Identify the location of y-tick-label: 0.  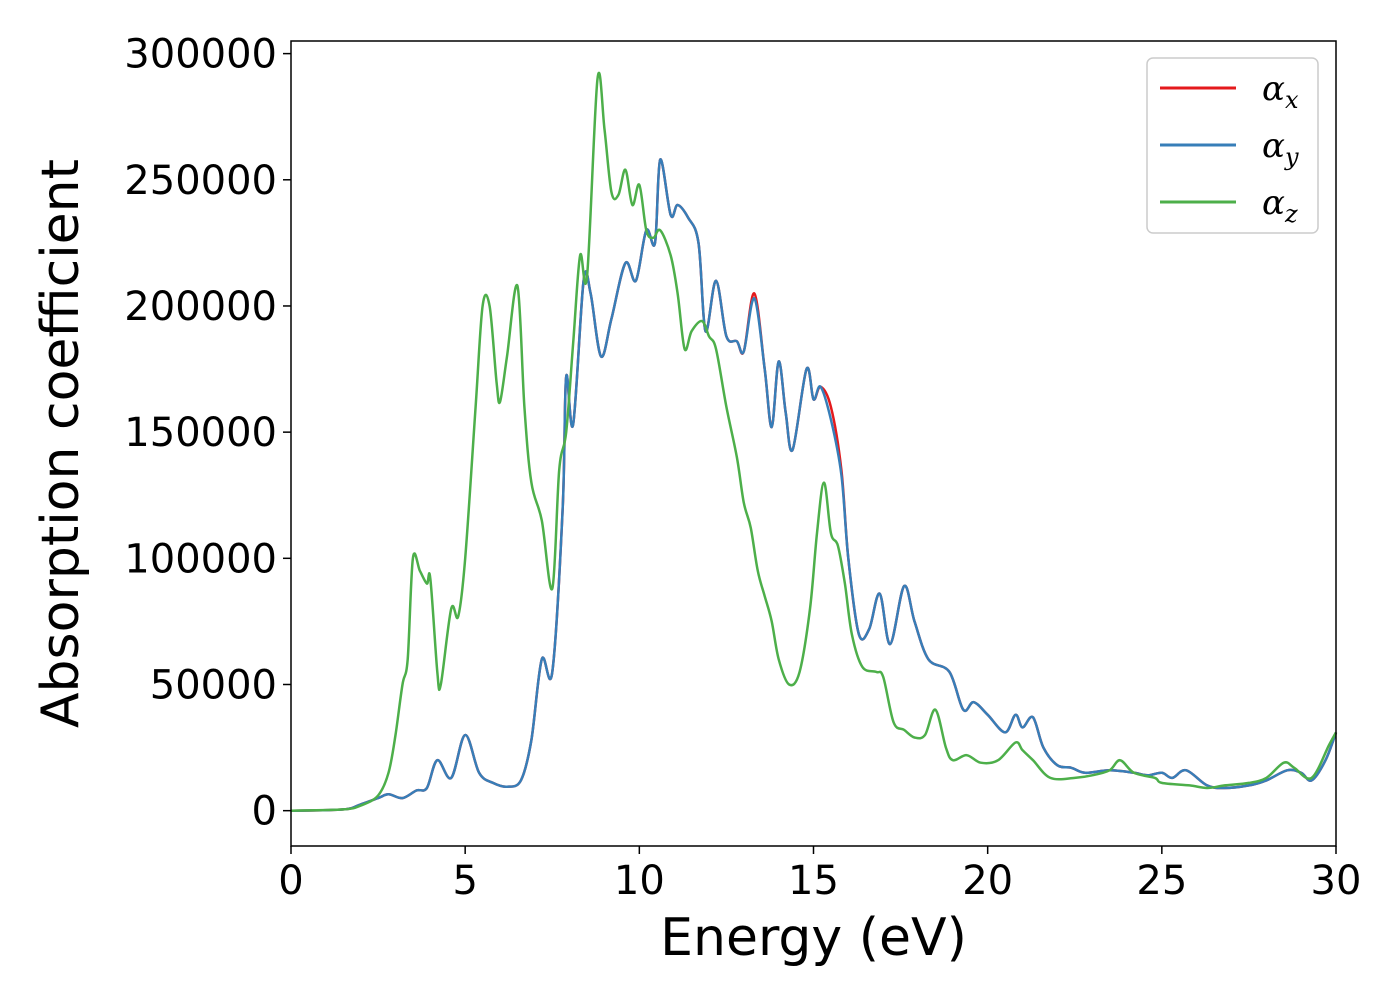
(264, 812).